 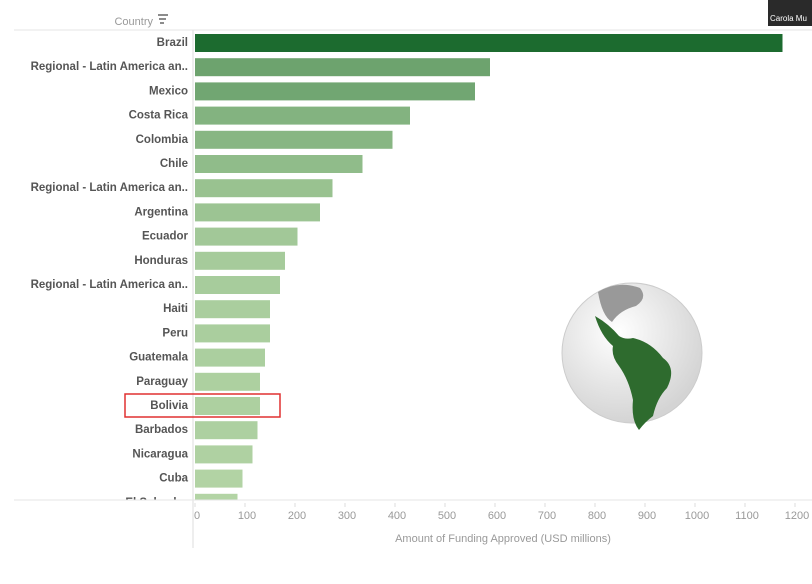 What do you see at coordinates (788, 18) in the screenshot?
I see `webcam-label: Carola Mu` at bounding box center [788, 18].